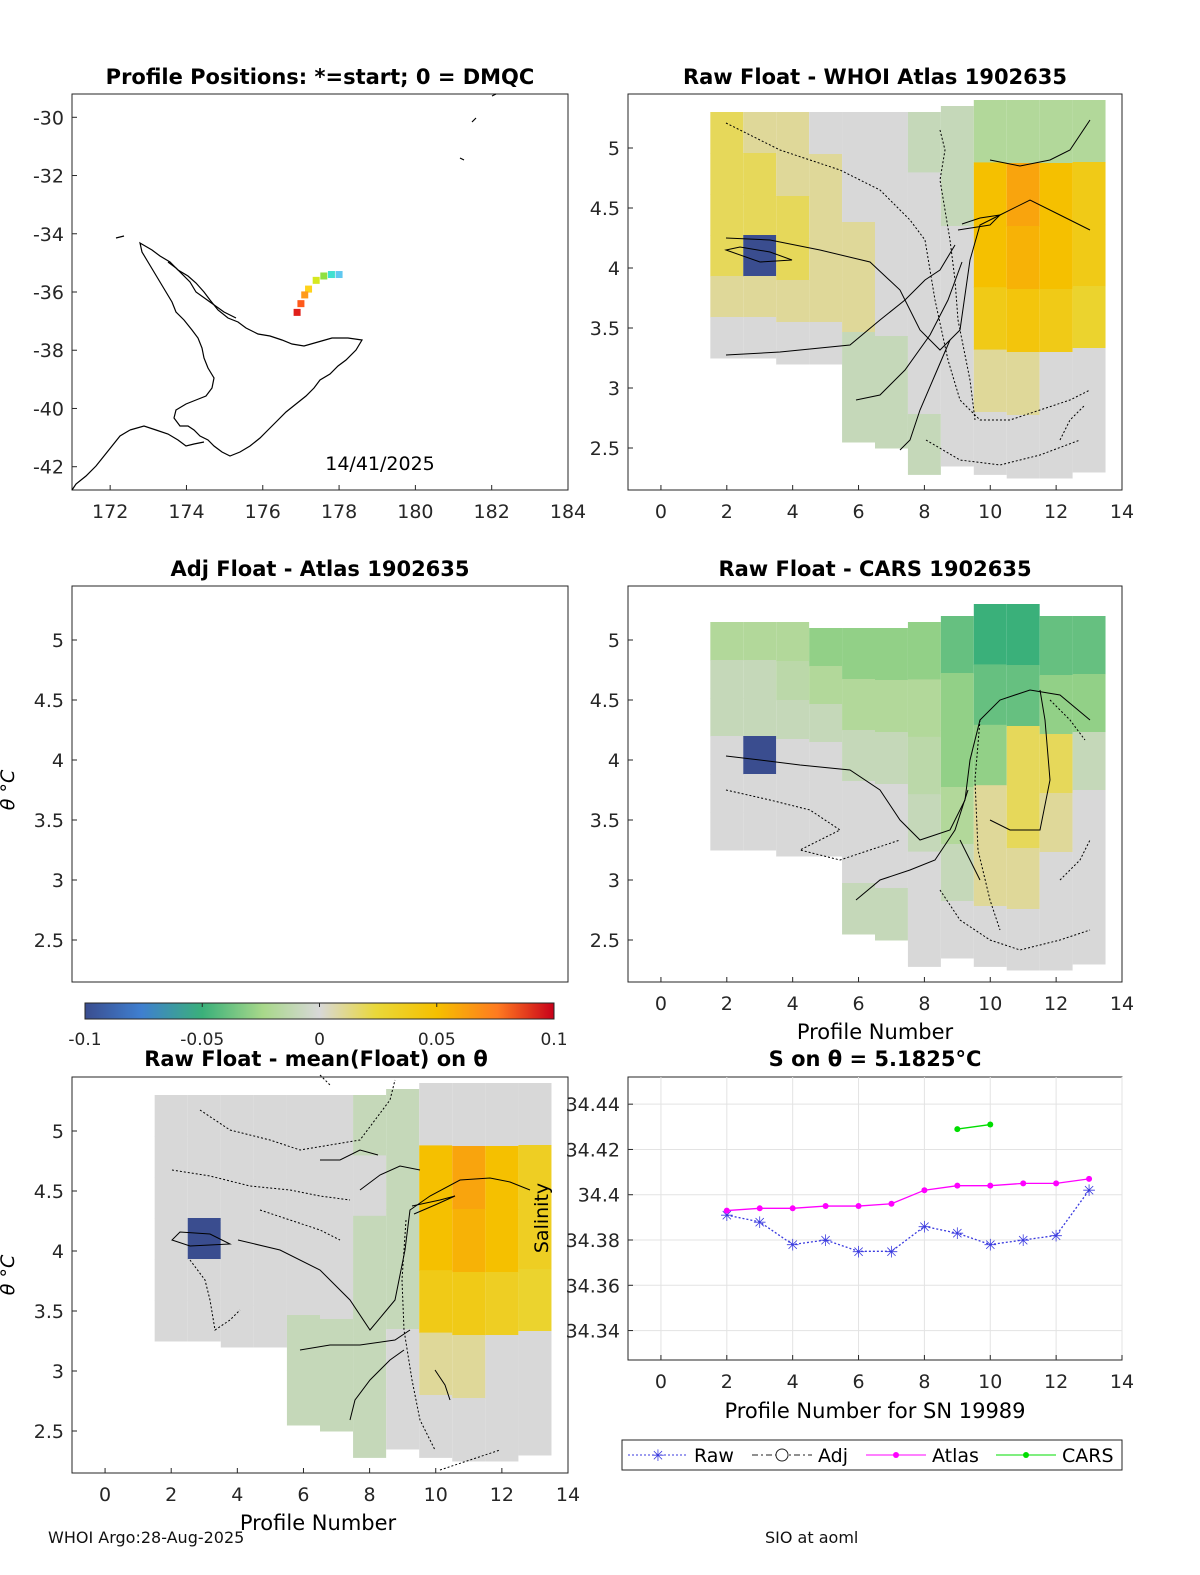 This screenshot has height=1575, width=1200. What do you see at coordinates (1122, 1382) in the screenshot?
I see `sal-xtick-label: 14` at bounding box center [1122, 1382].